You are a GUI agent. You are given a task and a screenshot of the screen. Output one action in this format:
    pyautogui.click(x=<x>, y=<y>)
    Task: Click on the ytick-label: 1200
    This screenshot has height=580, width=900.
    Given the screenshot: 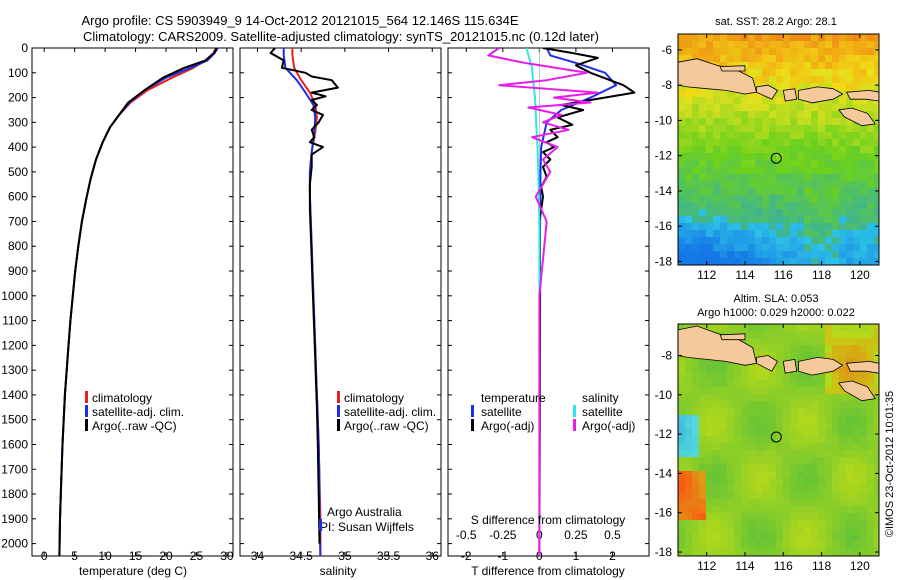 What is the action you would take?
    pyautogui.click(x=14, y=345)
    